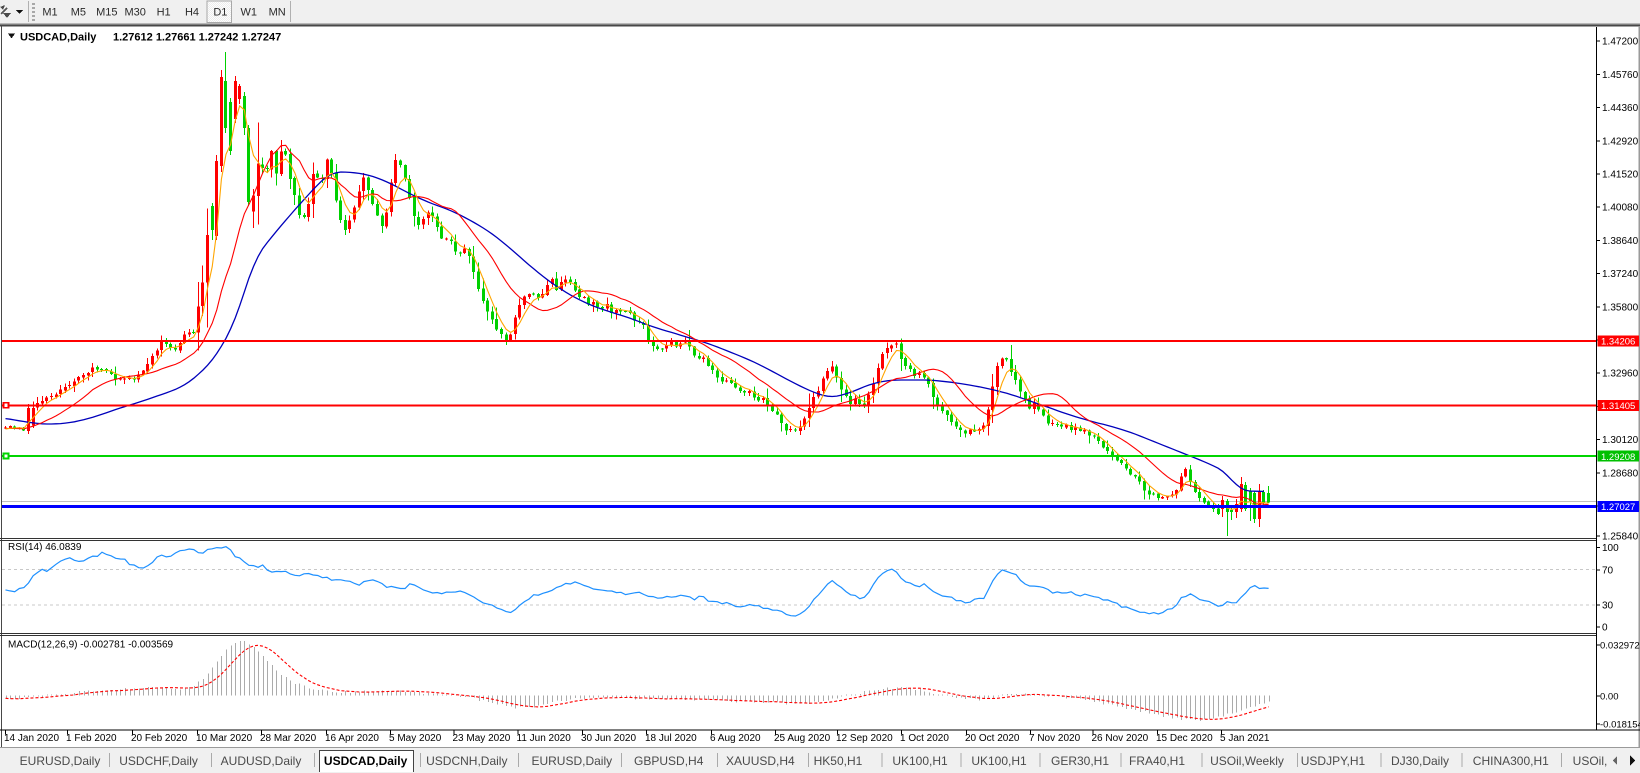  What do you see at coordinates (1620, 440) in the screenshot?
I see `svg-text: 1.30120` at bounding box center [1620, 440].